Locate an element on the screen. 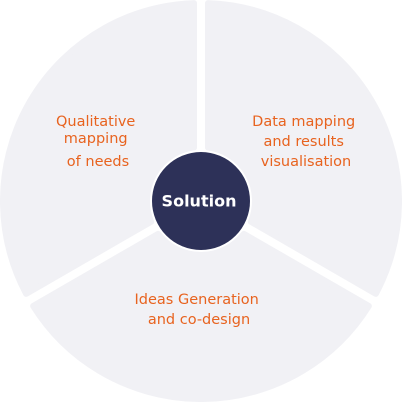 This screenshot has height=402, width=402. center-circle is located at coordinates (201, 201).